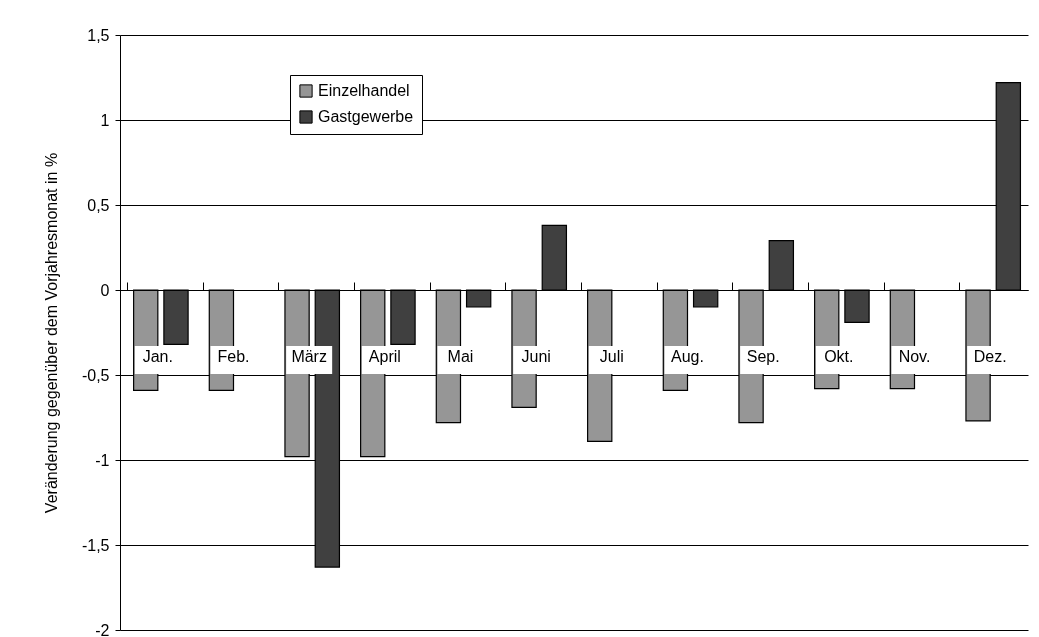 The image size is (1039, 637). What do you see at coordinates (366, 116) in the screenshot?
I see `legend-label: Gastgewerbe` at bounding box center [366, 116].